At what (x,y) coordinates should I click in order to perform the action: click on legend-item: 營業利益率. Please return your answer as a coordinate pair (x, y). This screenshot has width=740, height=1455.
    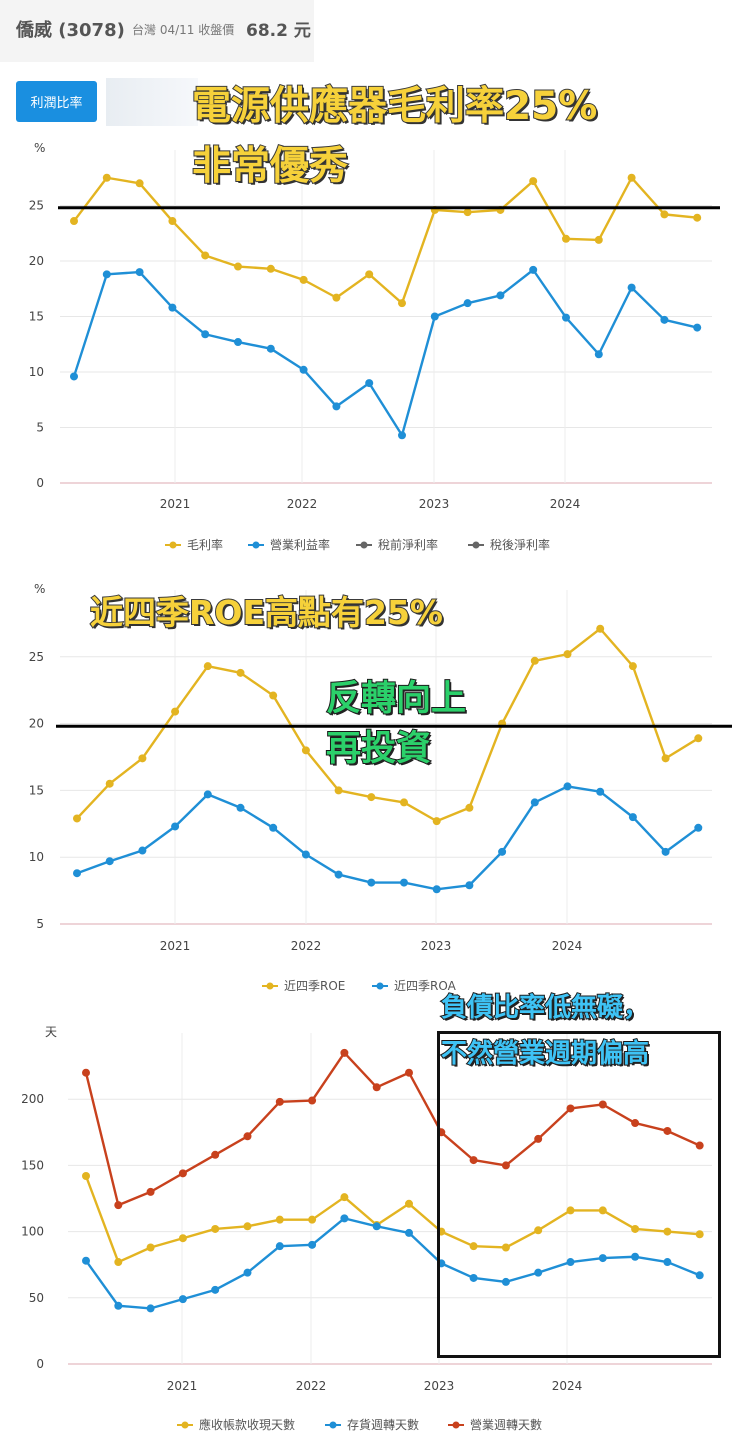
    Looking at the image, I should click on (289, 544).